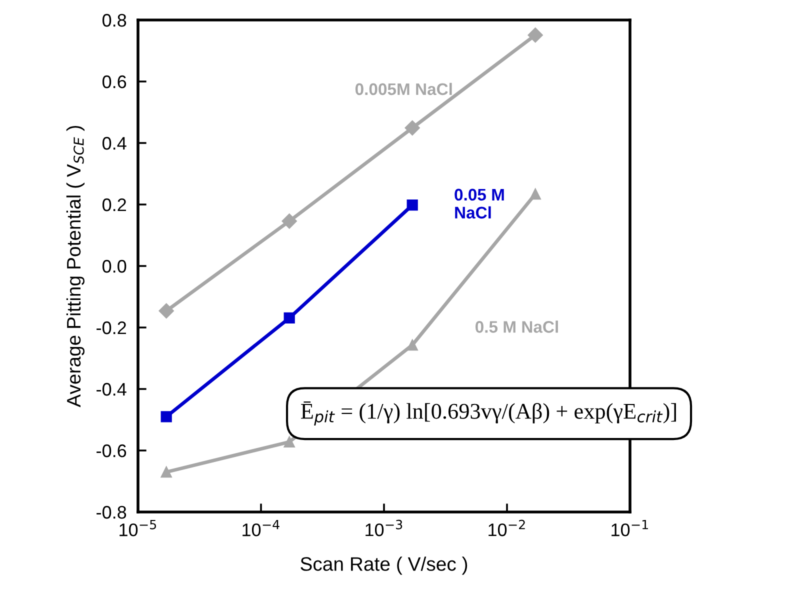 The image size is (800, 604). Describe the element at coordinates (114, 266) in the screenshot. I see `y-tick-label: 0.0` at that location.